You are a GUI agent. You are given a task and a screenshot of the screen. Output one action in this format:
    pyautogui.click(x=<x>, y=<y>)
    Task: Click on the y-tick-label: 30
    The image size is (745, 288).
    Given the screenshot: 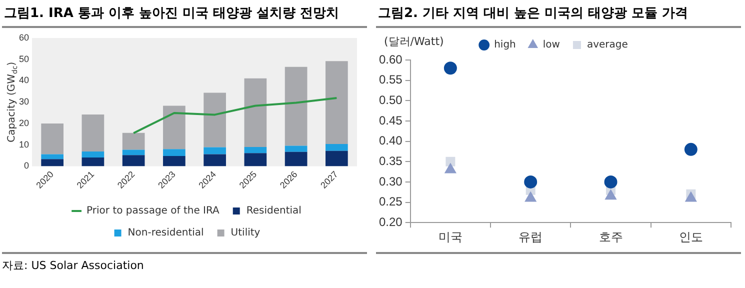 What is the action you would take?
    pyautogui.click(x=24, y=101)
    